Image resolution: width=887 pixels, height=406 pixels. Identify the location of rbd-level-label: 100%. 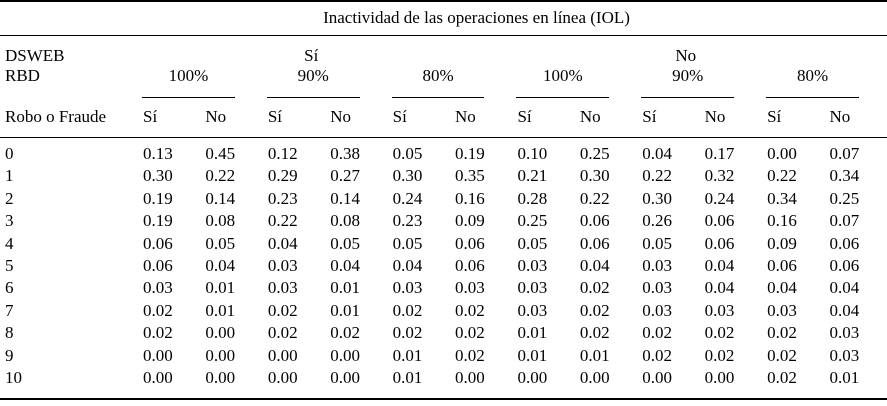
(188, 82).